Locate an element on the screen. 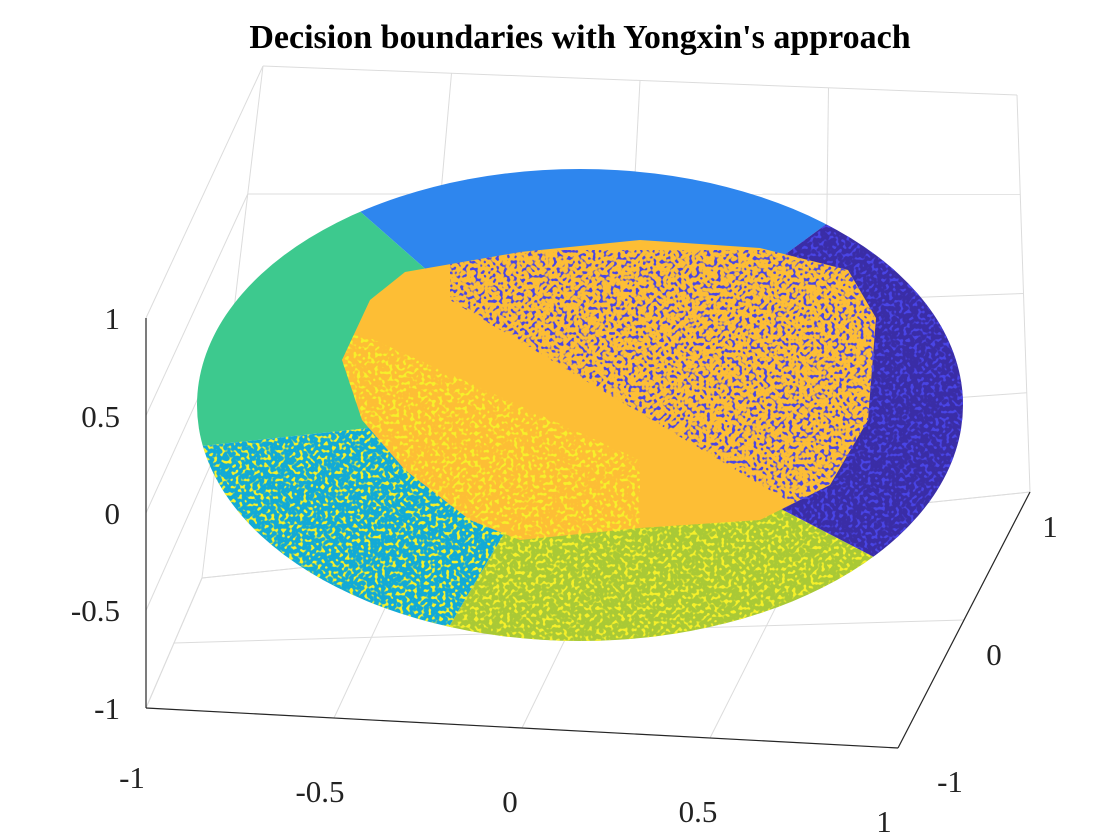 Image resolution: width=1120 pixels, height=840 pixels. z-tick-label-4: 1 is located at coordinates (113, 318).